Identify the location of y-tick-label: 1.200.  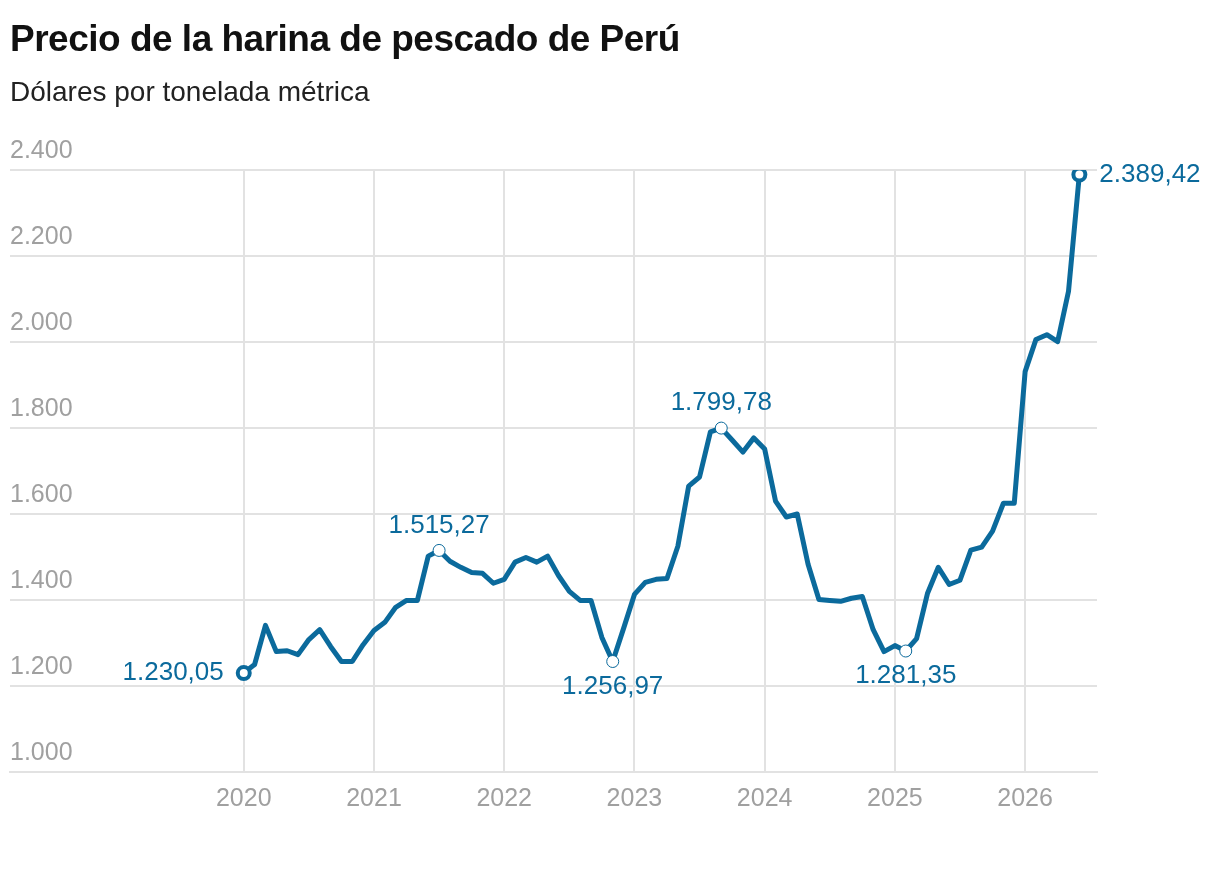
(41, 664).